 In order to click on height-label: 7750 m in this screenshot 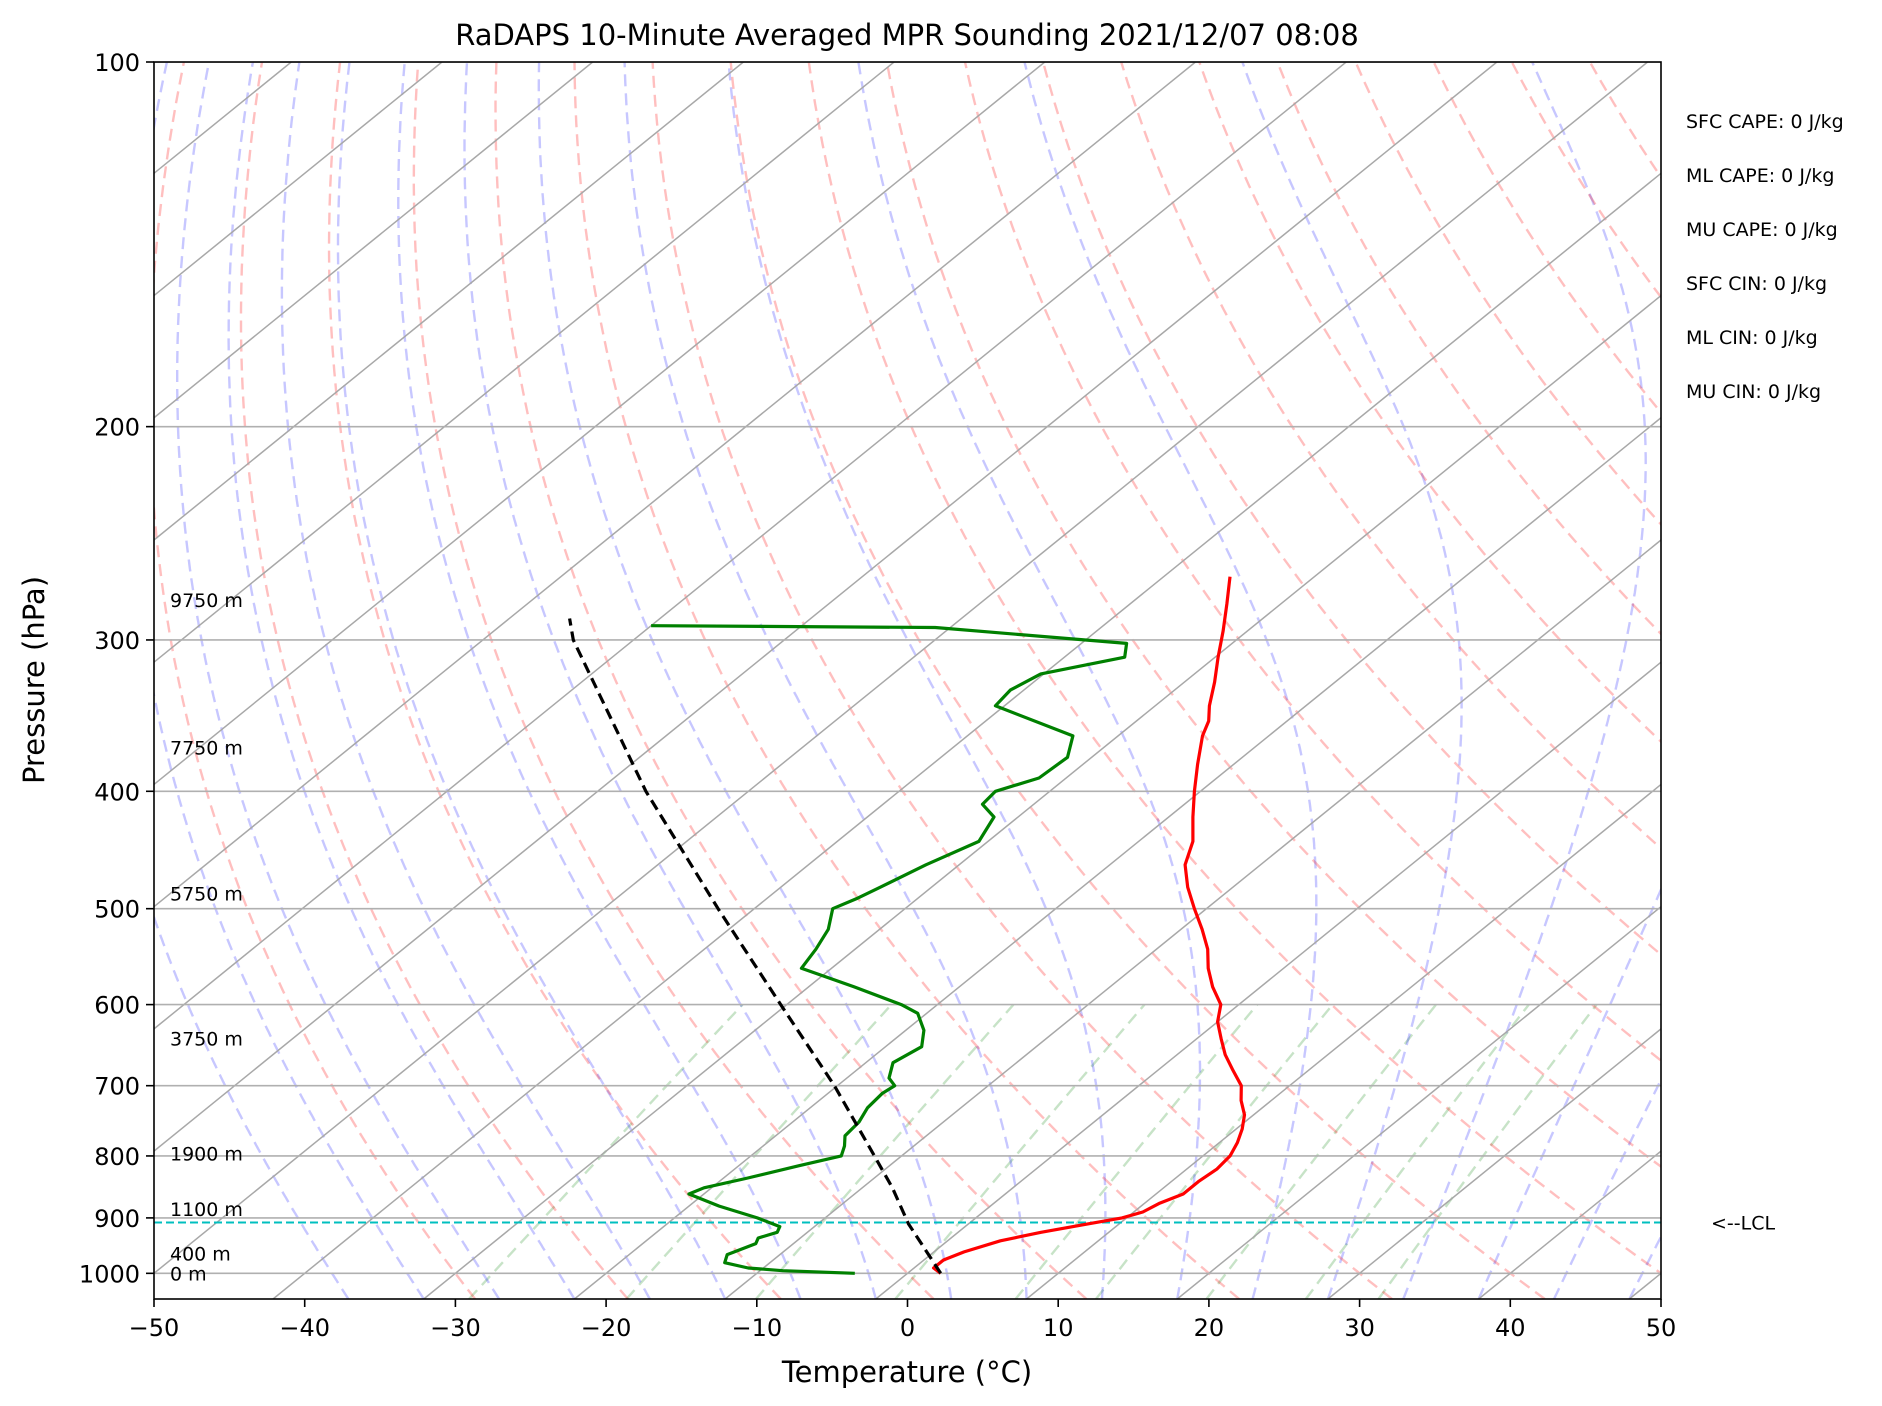, I will do `click(206, 748)`.